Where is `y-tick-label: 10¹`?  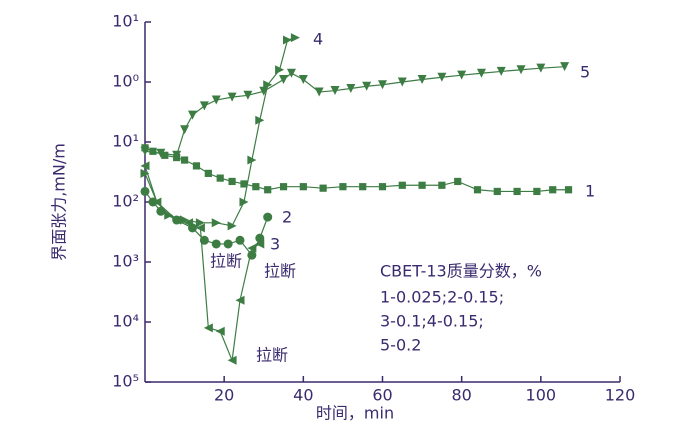 y-tick-label: 10¹ is located at coordinates (125, 21).